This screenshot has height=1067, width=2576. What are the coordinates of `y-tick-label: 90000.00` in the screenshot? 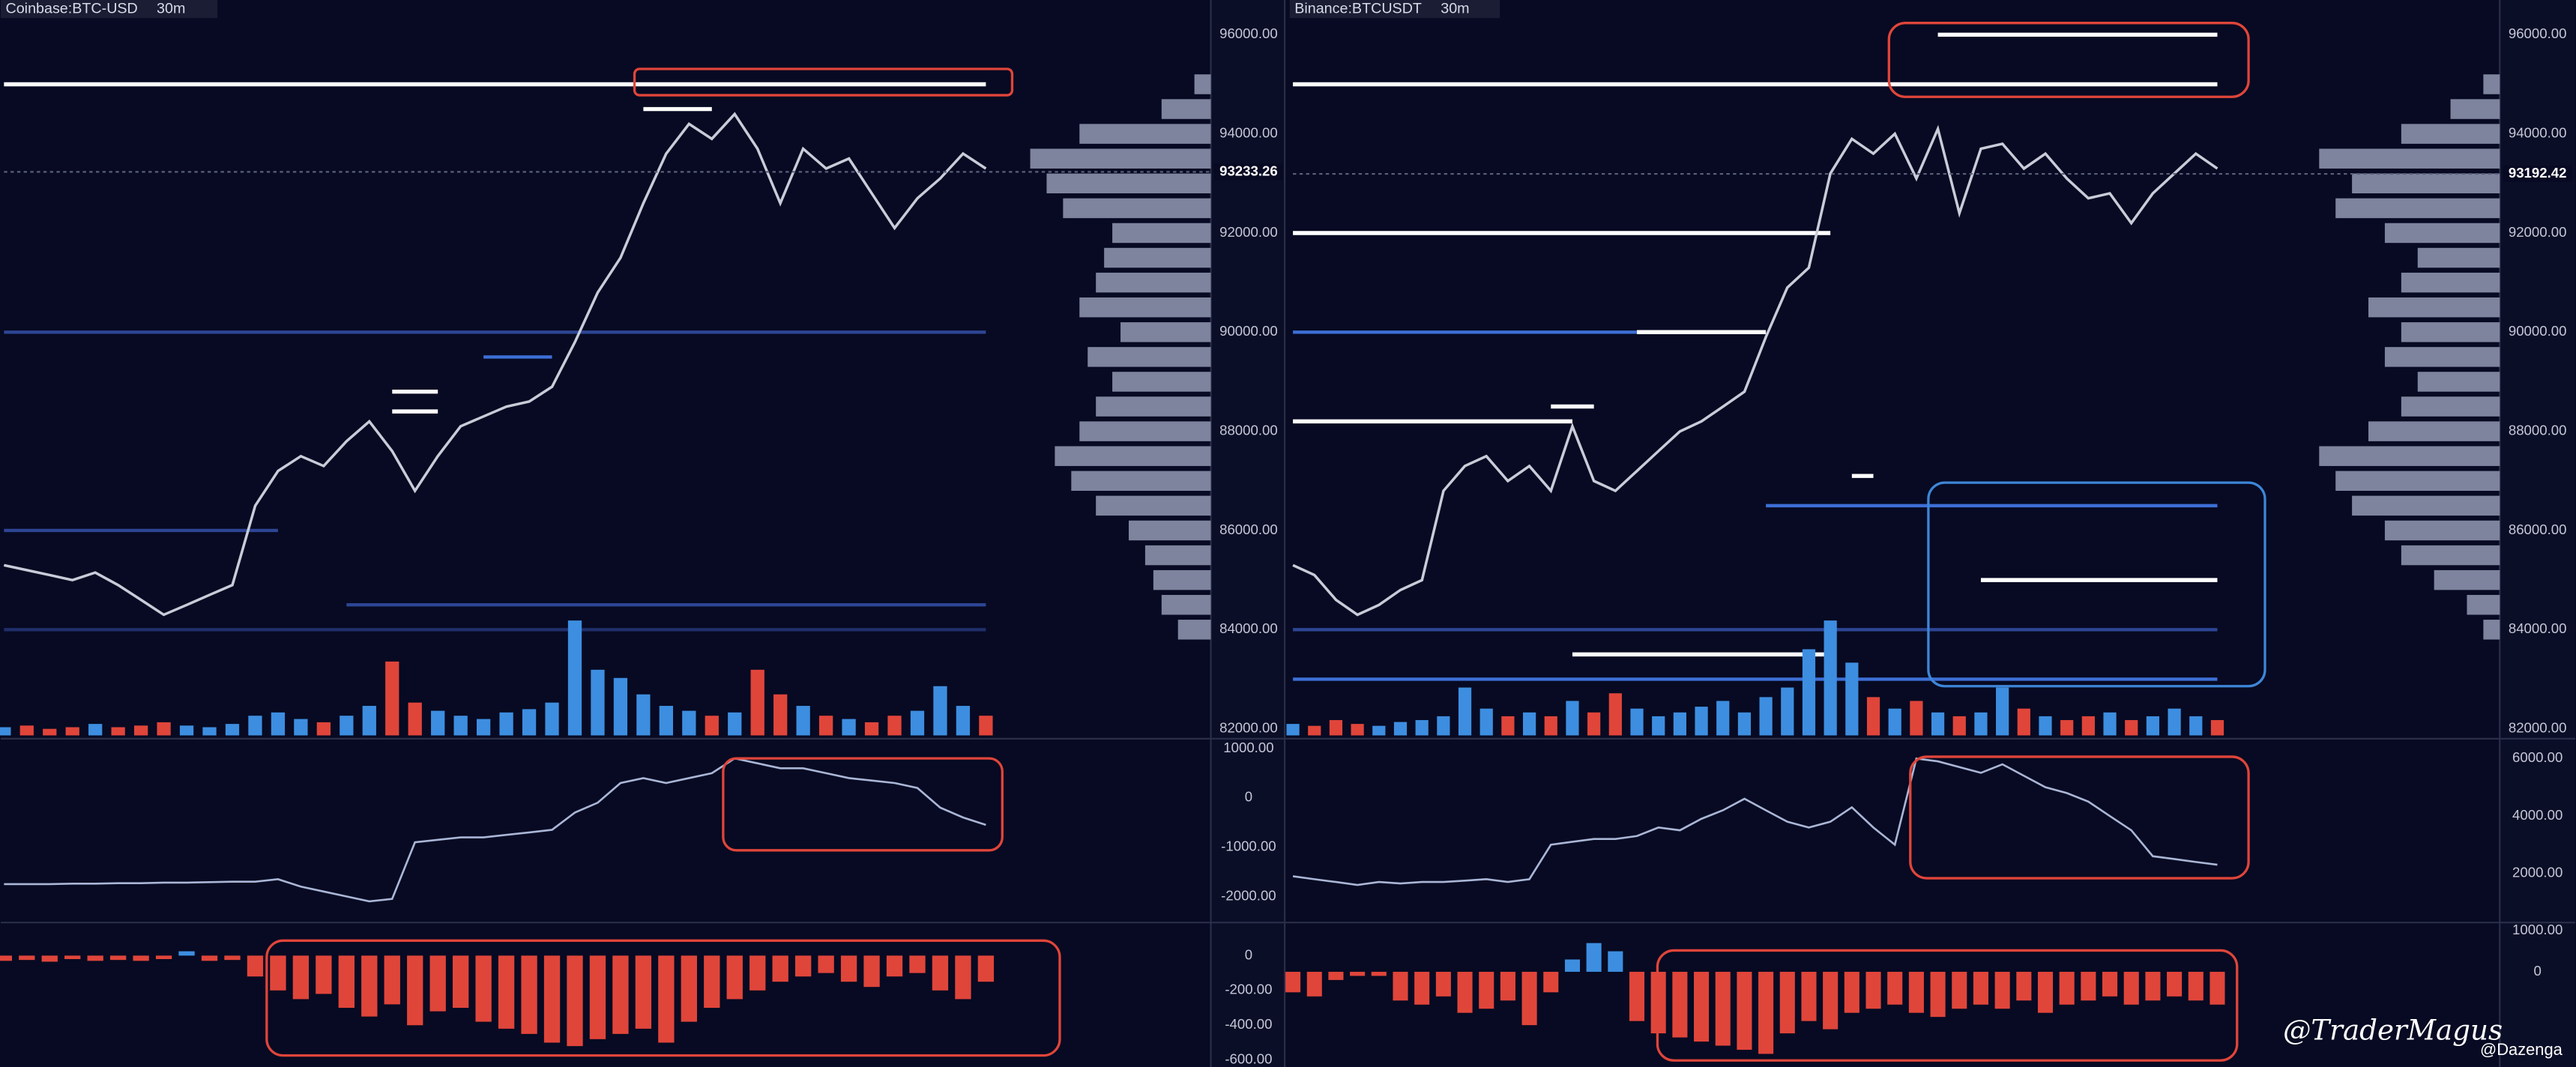 It's located at (1249, 331).